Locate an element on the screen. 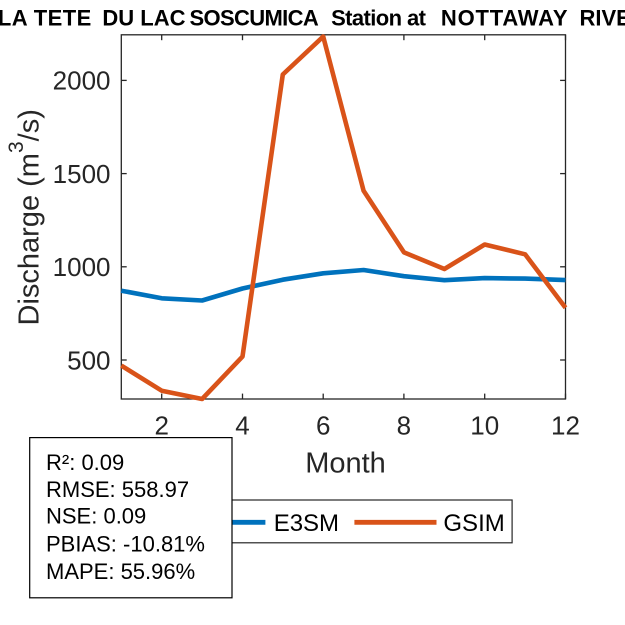 Image resolution: width=625 pixels, height=625 pixels. svg-text: PBIAS: -10.81% is located at coordinates (125, 544).